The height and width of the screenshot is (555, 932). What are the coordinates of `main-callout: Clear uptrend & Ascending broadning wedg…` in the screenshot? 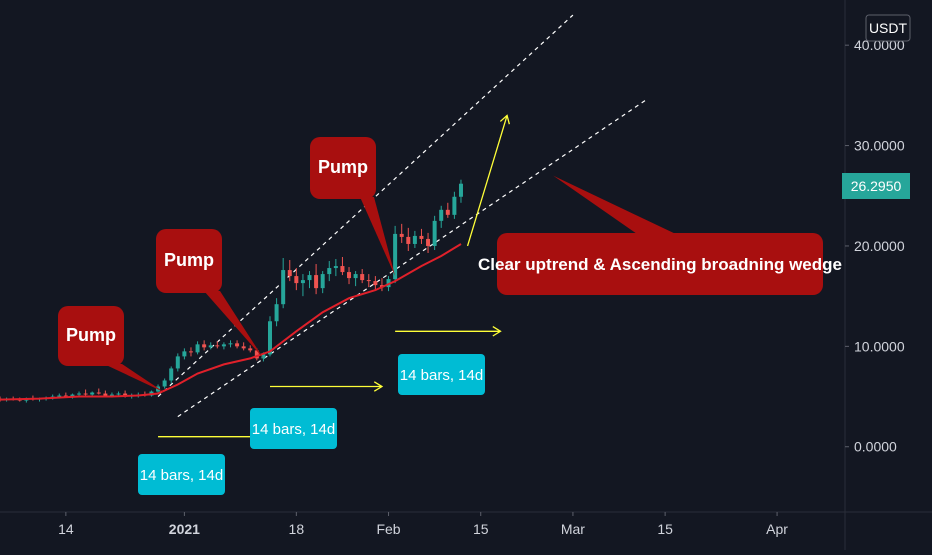 It's located at (660, 235).